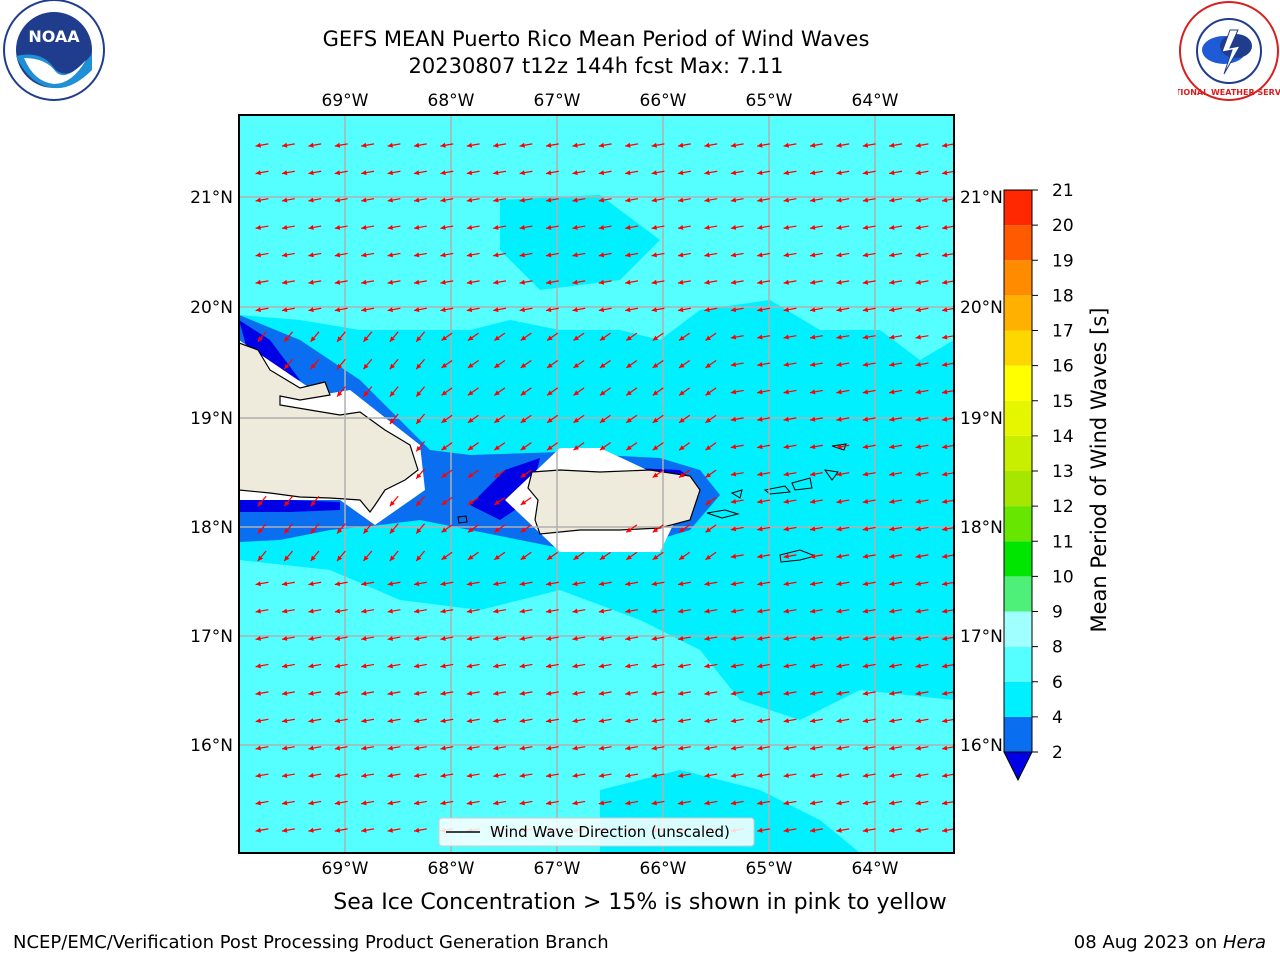 The width and height of the screenshot is (1280, 960). What do you see at coordinates (663, 101) in the screenshot?
I see `lon-label-top-3: 66°W` at bounding box center [663, 101].